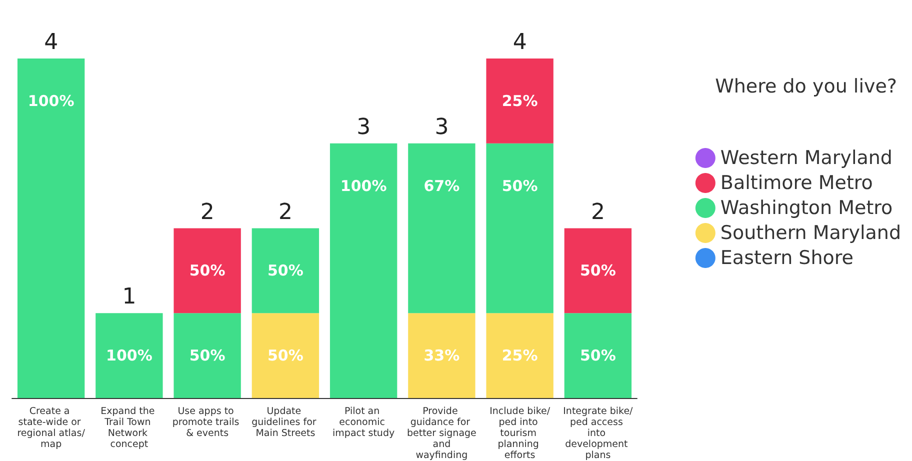 This screenshot has width=912, height=461. Describe the element at coordinates (787, 258) in the screenshot. I see `legend-label: Eastern Shore` at that location.